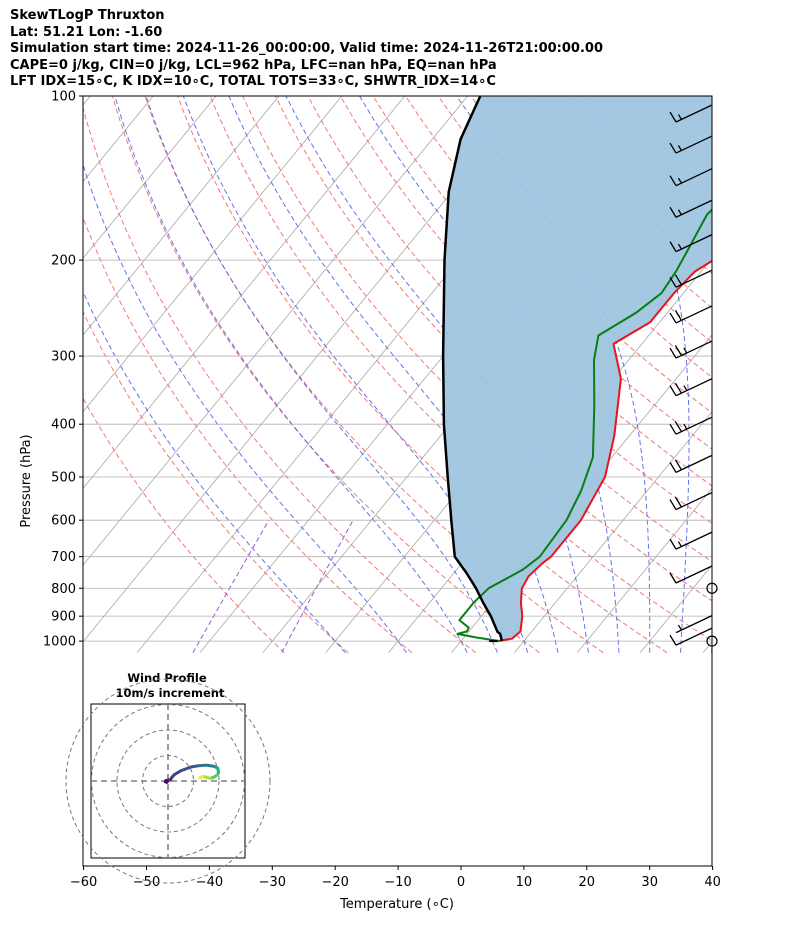  Describe the element at coordinates (209, 882) in the screenshot. I see `x-tick-label: −40` at that location.